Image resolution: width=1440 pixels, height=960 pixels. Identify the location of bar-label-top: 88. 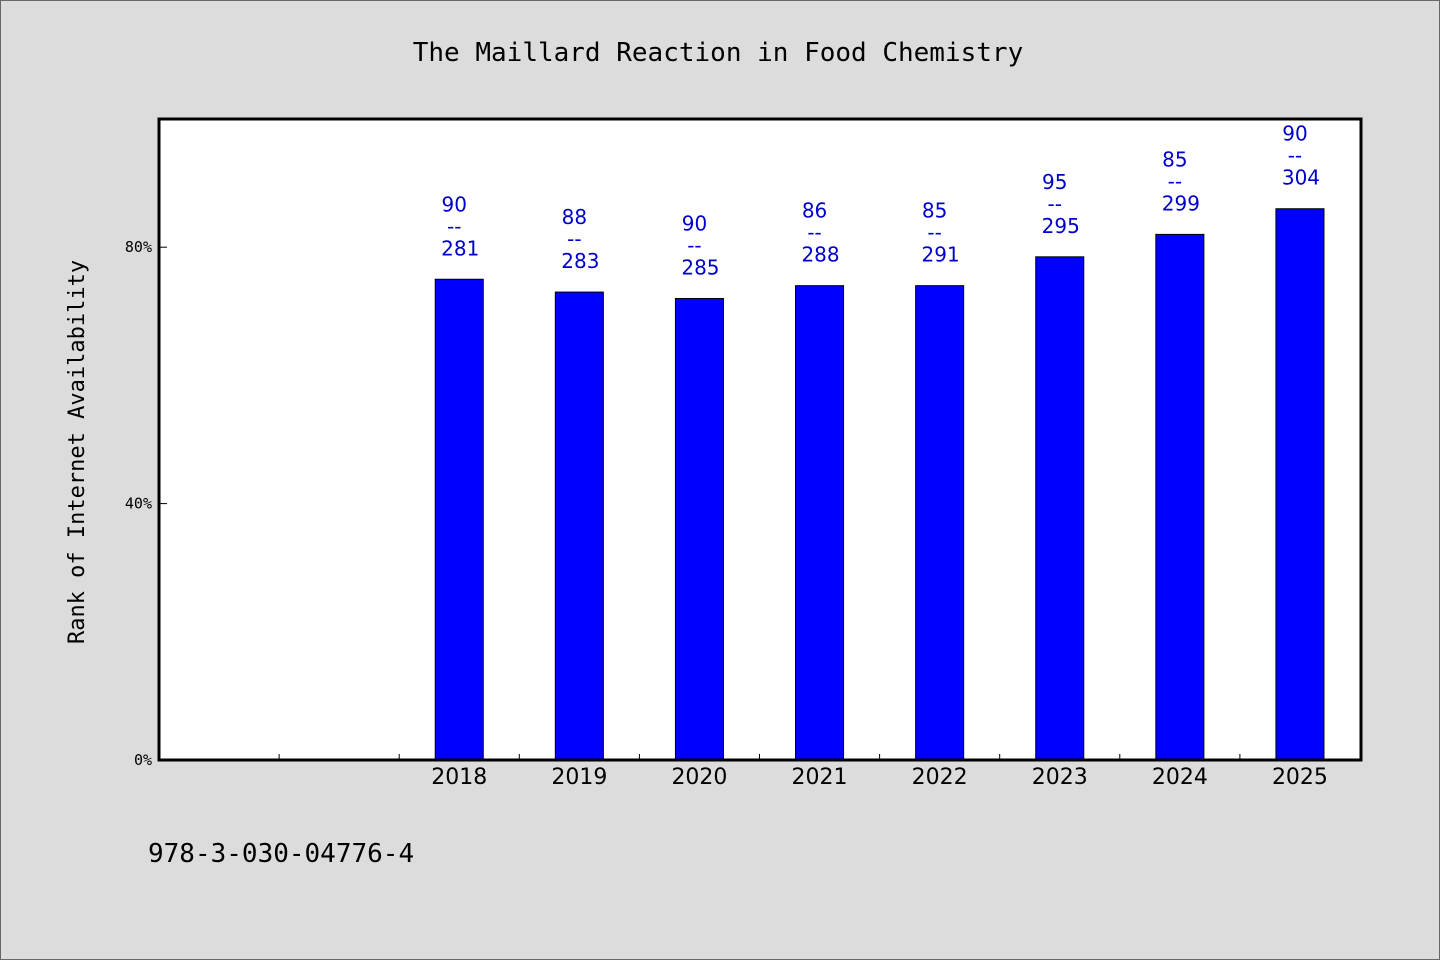
(574, 217).